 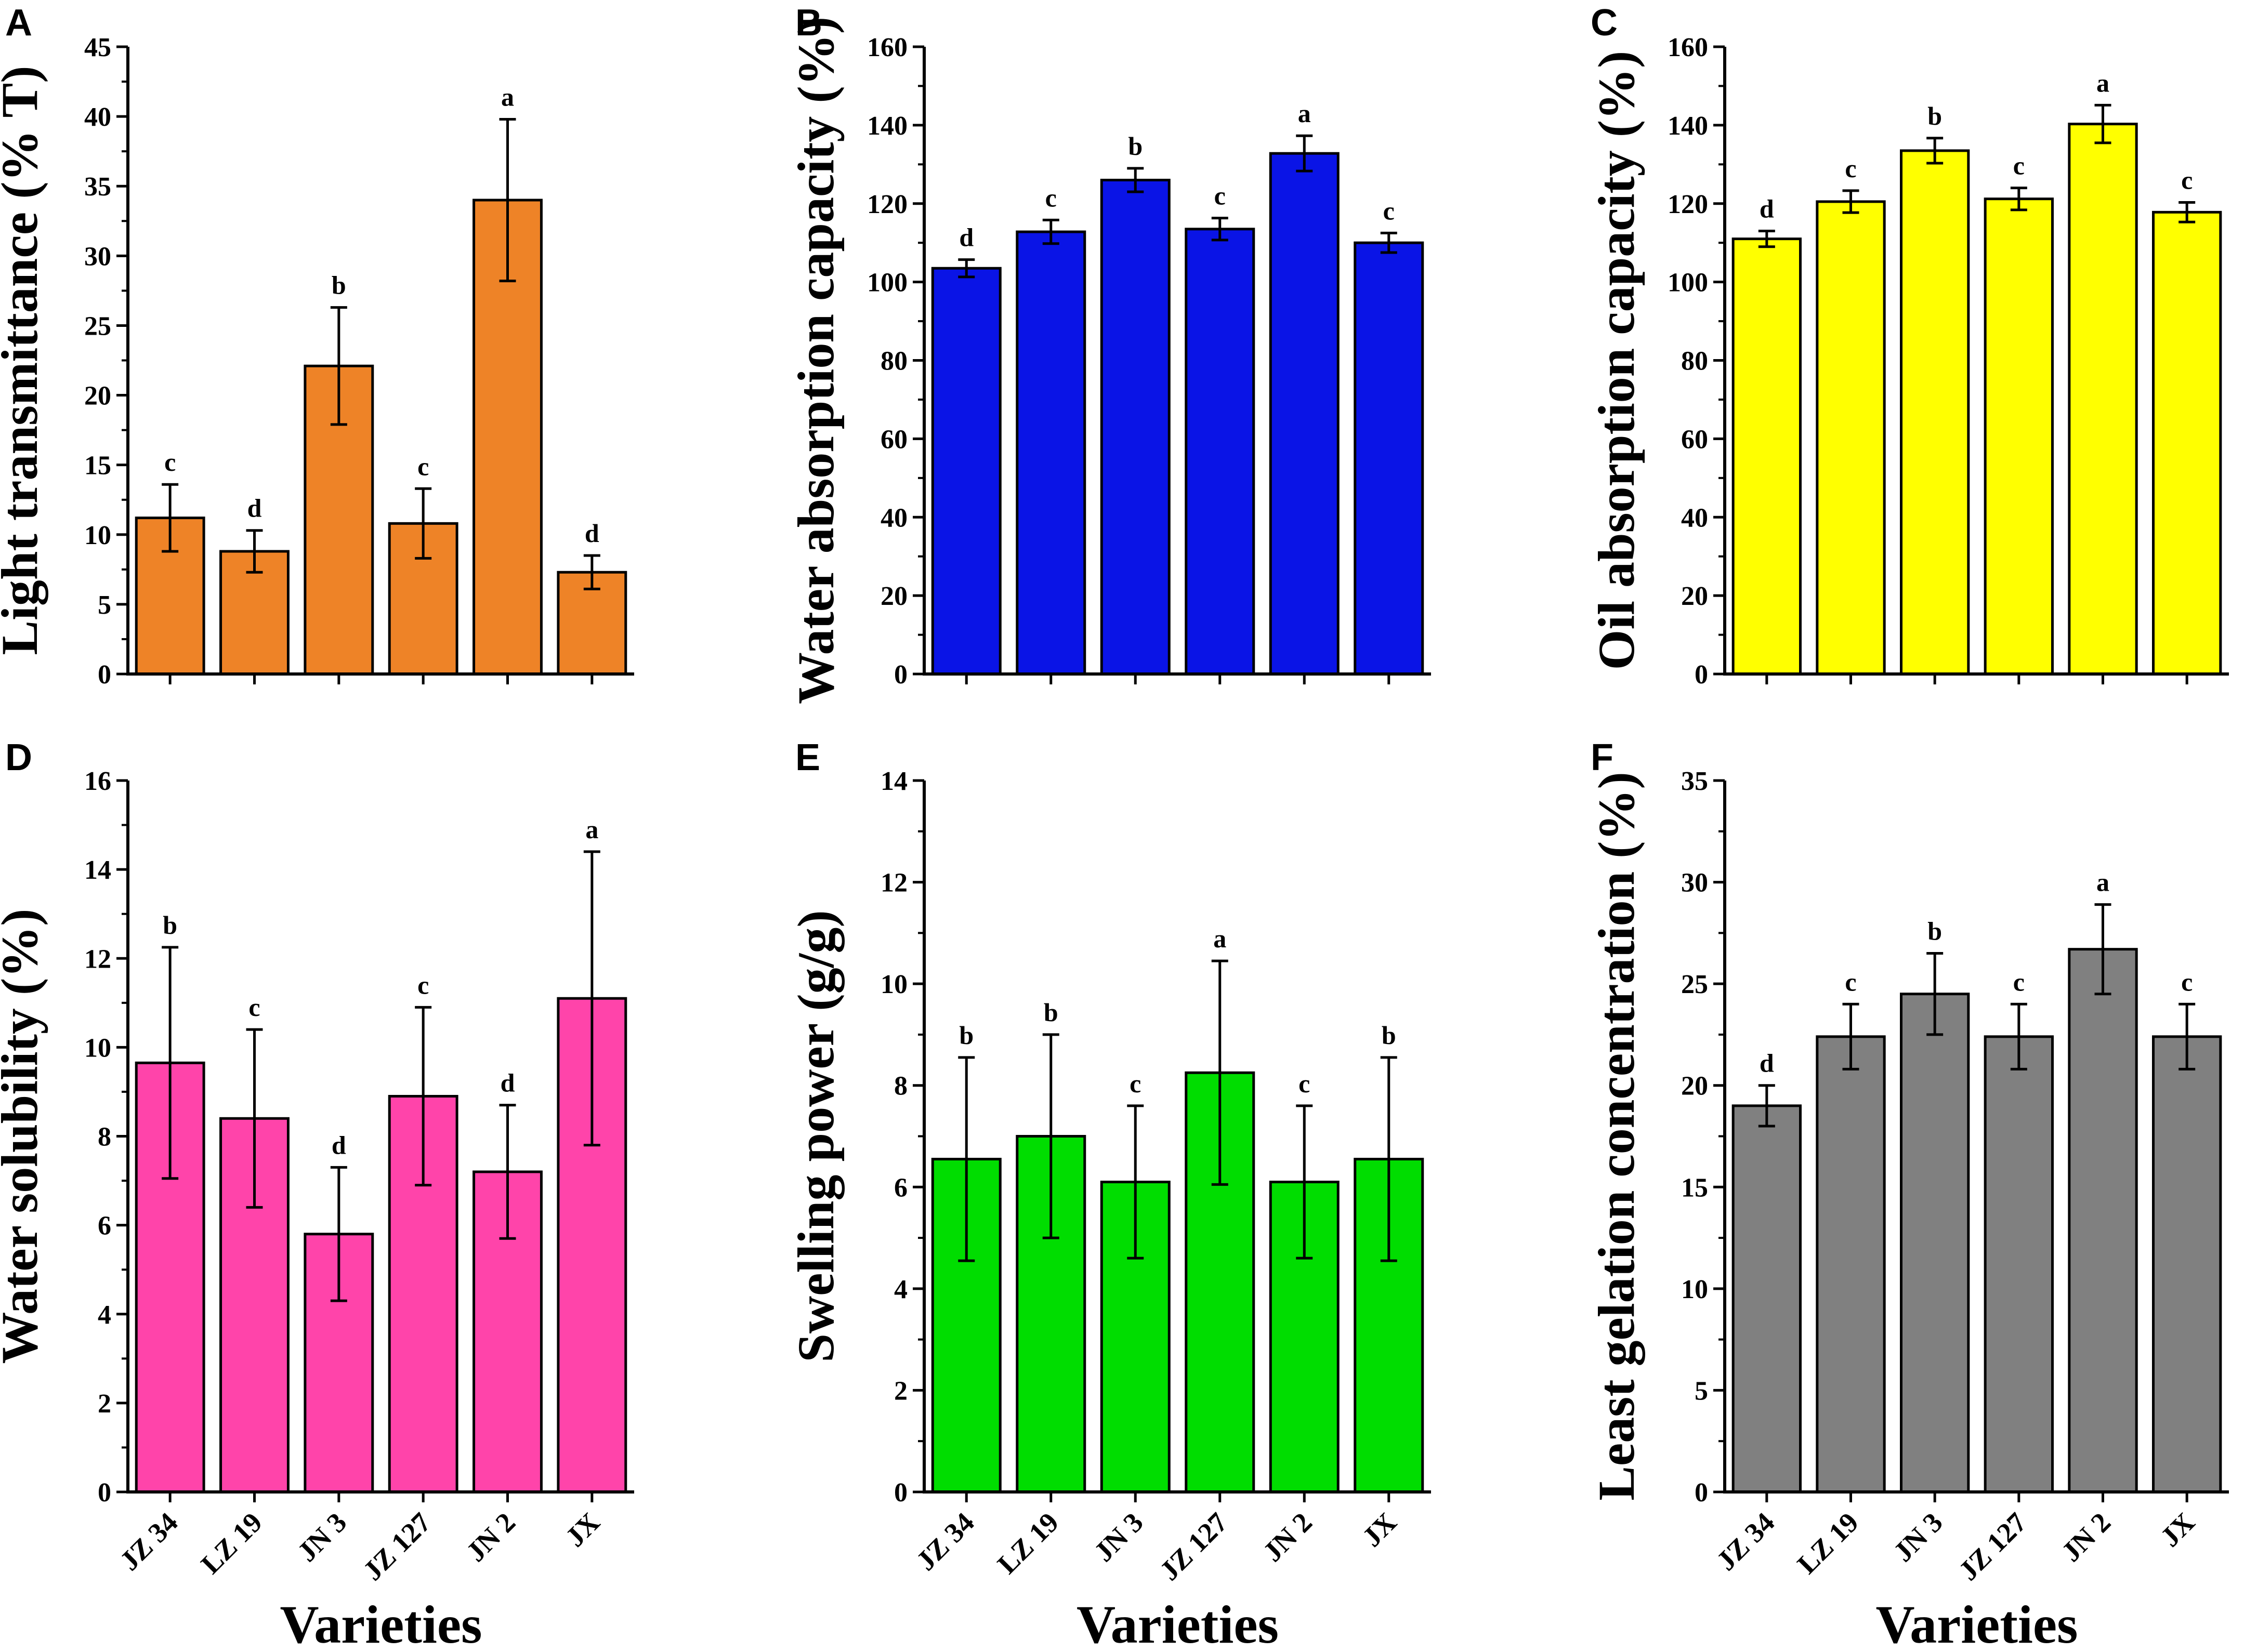 I want to click on x-category-label: JN 2, so click(x=1287, y=1537).